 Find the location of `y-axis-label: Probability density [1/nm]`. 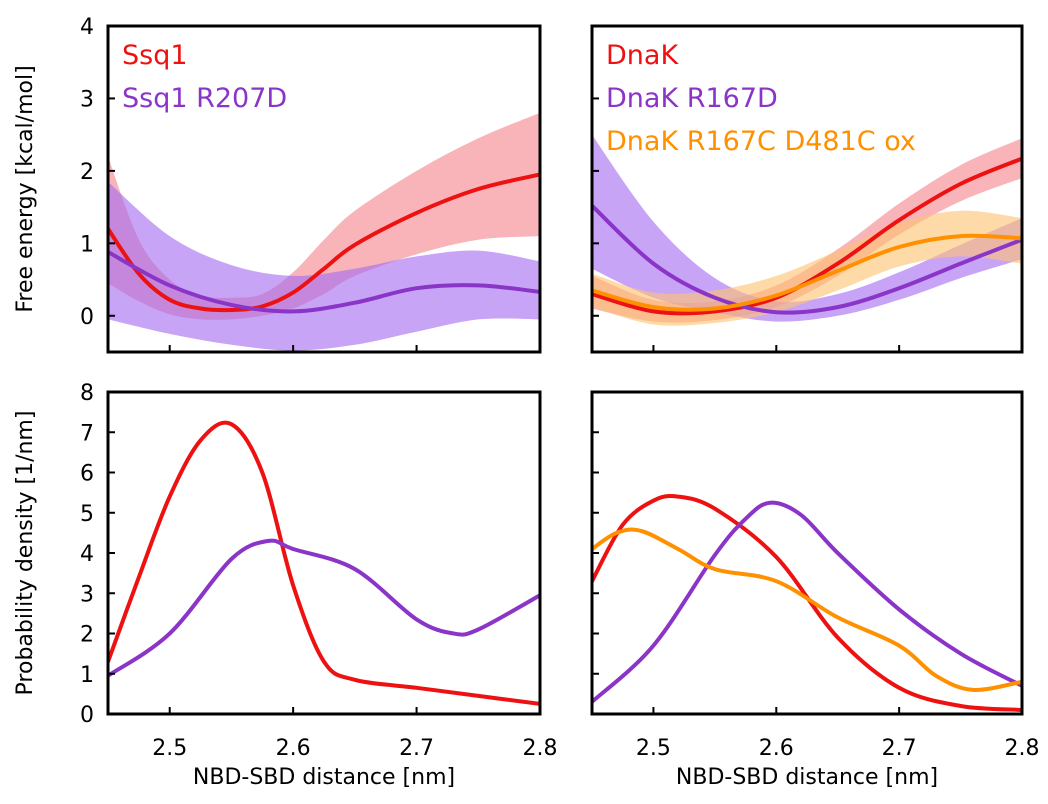

y-axis-label: Probability density [1/nm] is located at coordinates (25, 553).